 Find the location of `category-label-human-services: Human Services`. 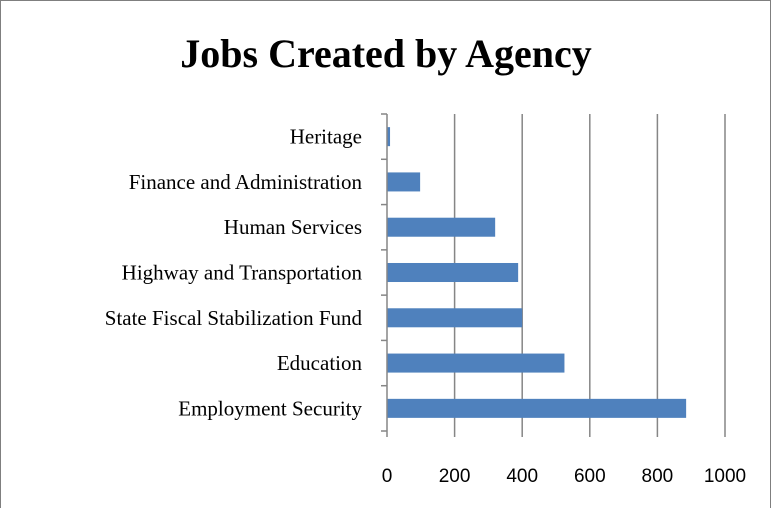

category-label-human-services: Human Services is located at coordinates (293, 227).